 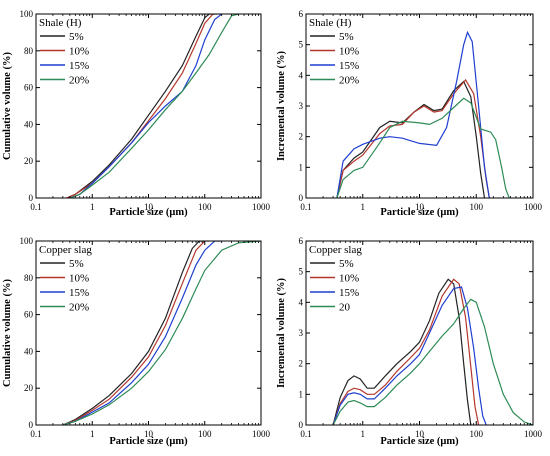 I want to click on legend-label: 20, so click(x=345, y=308).